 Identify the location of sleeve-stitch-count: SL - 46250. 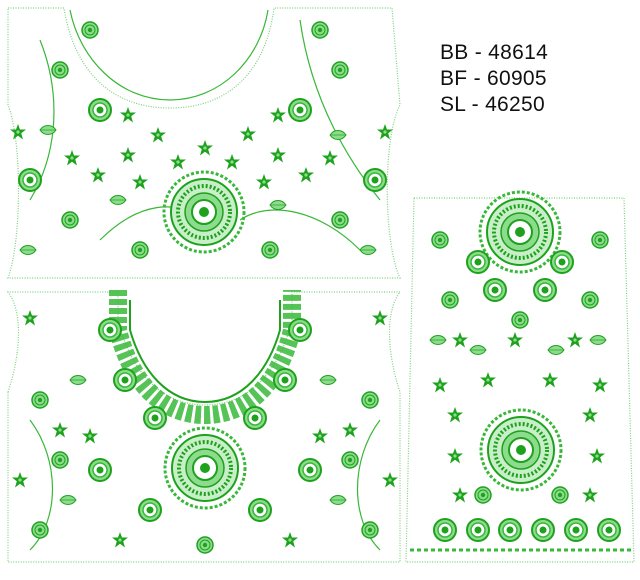
(492, 104).